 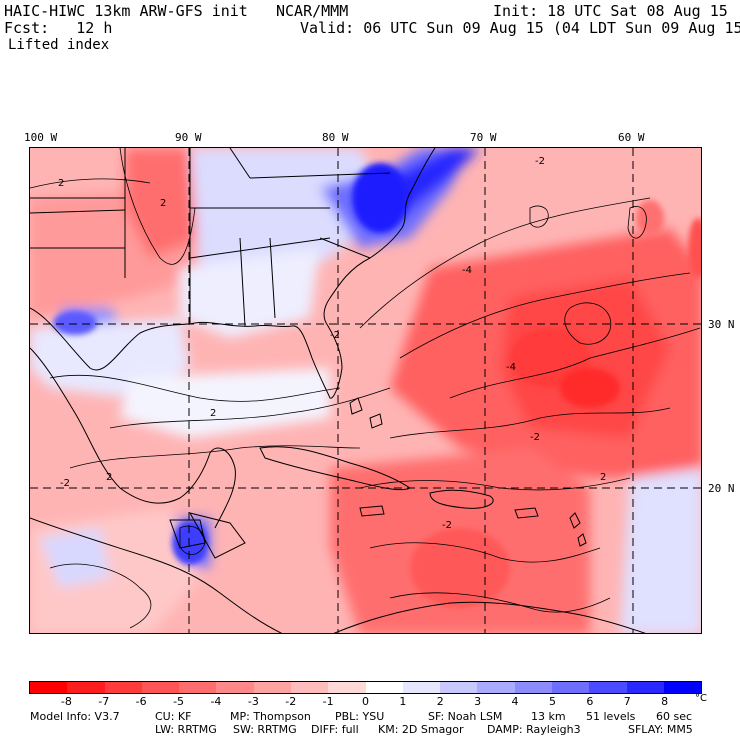 I want to click on colorbar-unit: °C, so click(x=701, y=698).